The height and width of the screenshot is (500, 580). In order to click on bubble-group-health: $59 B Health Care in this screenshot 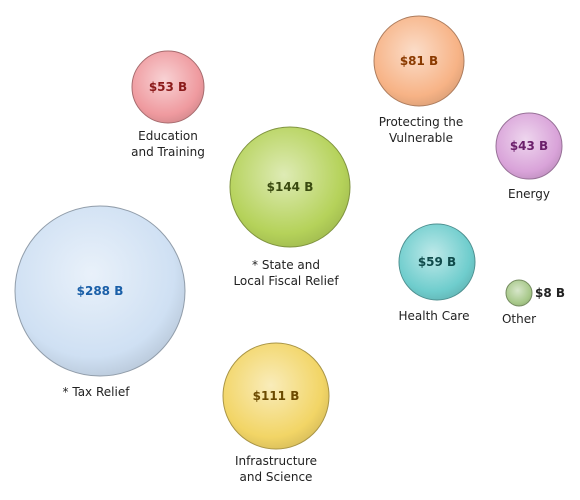, I will do `click(437, 273)`.